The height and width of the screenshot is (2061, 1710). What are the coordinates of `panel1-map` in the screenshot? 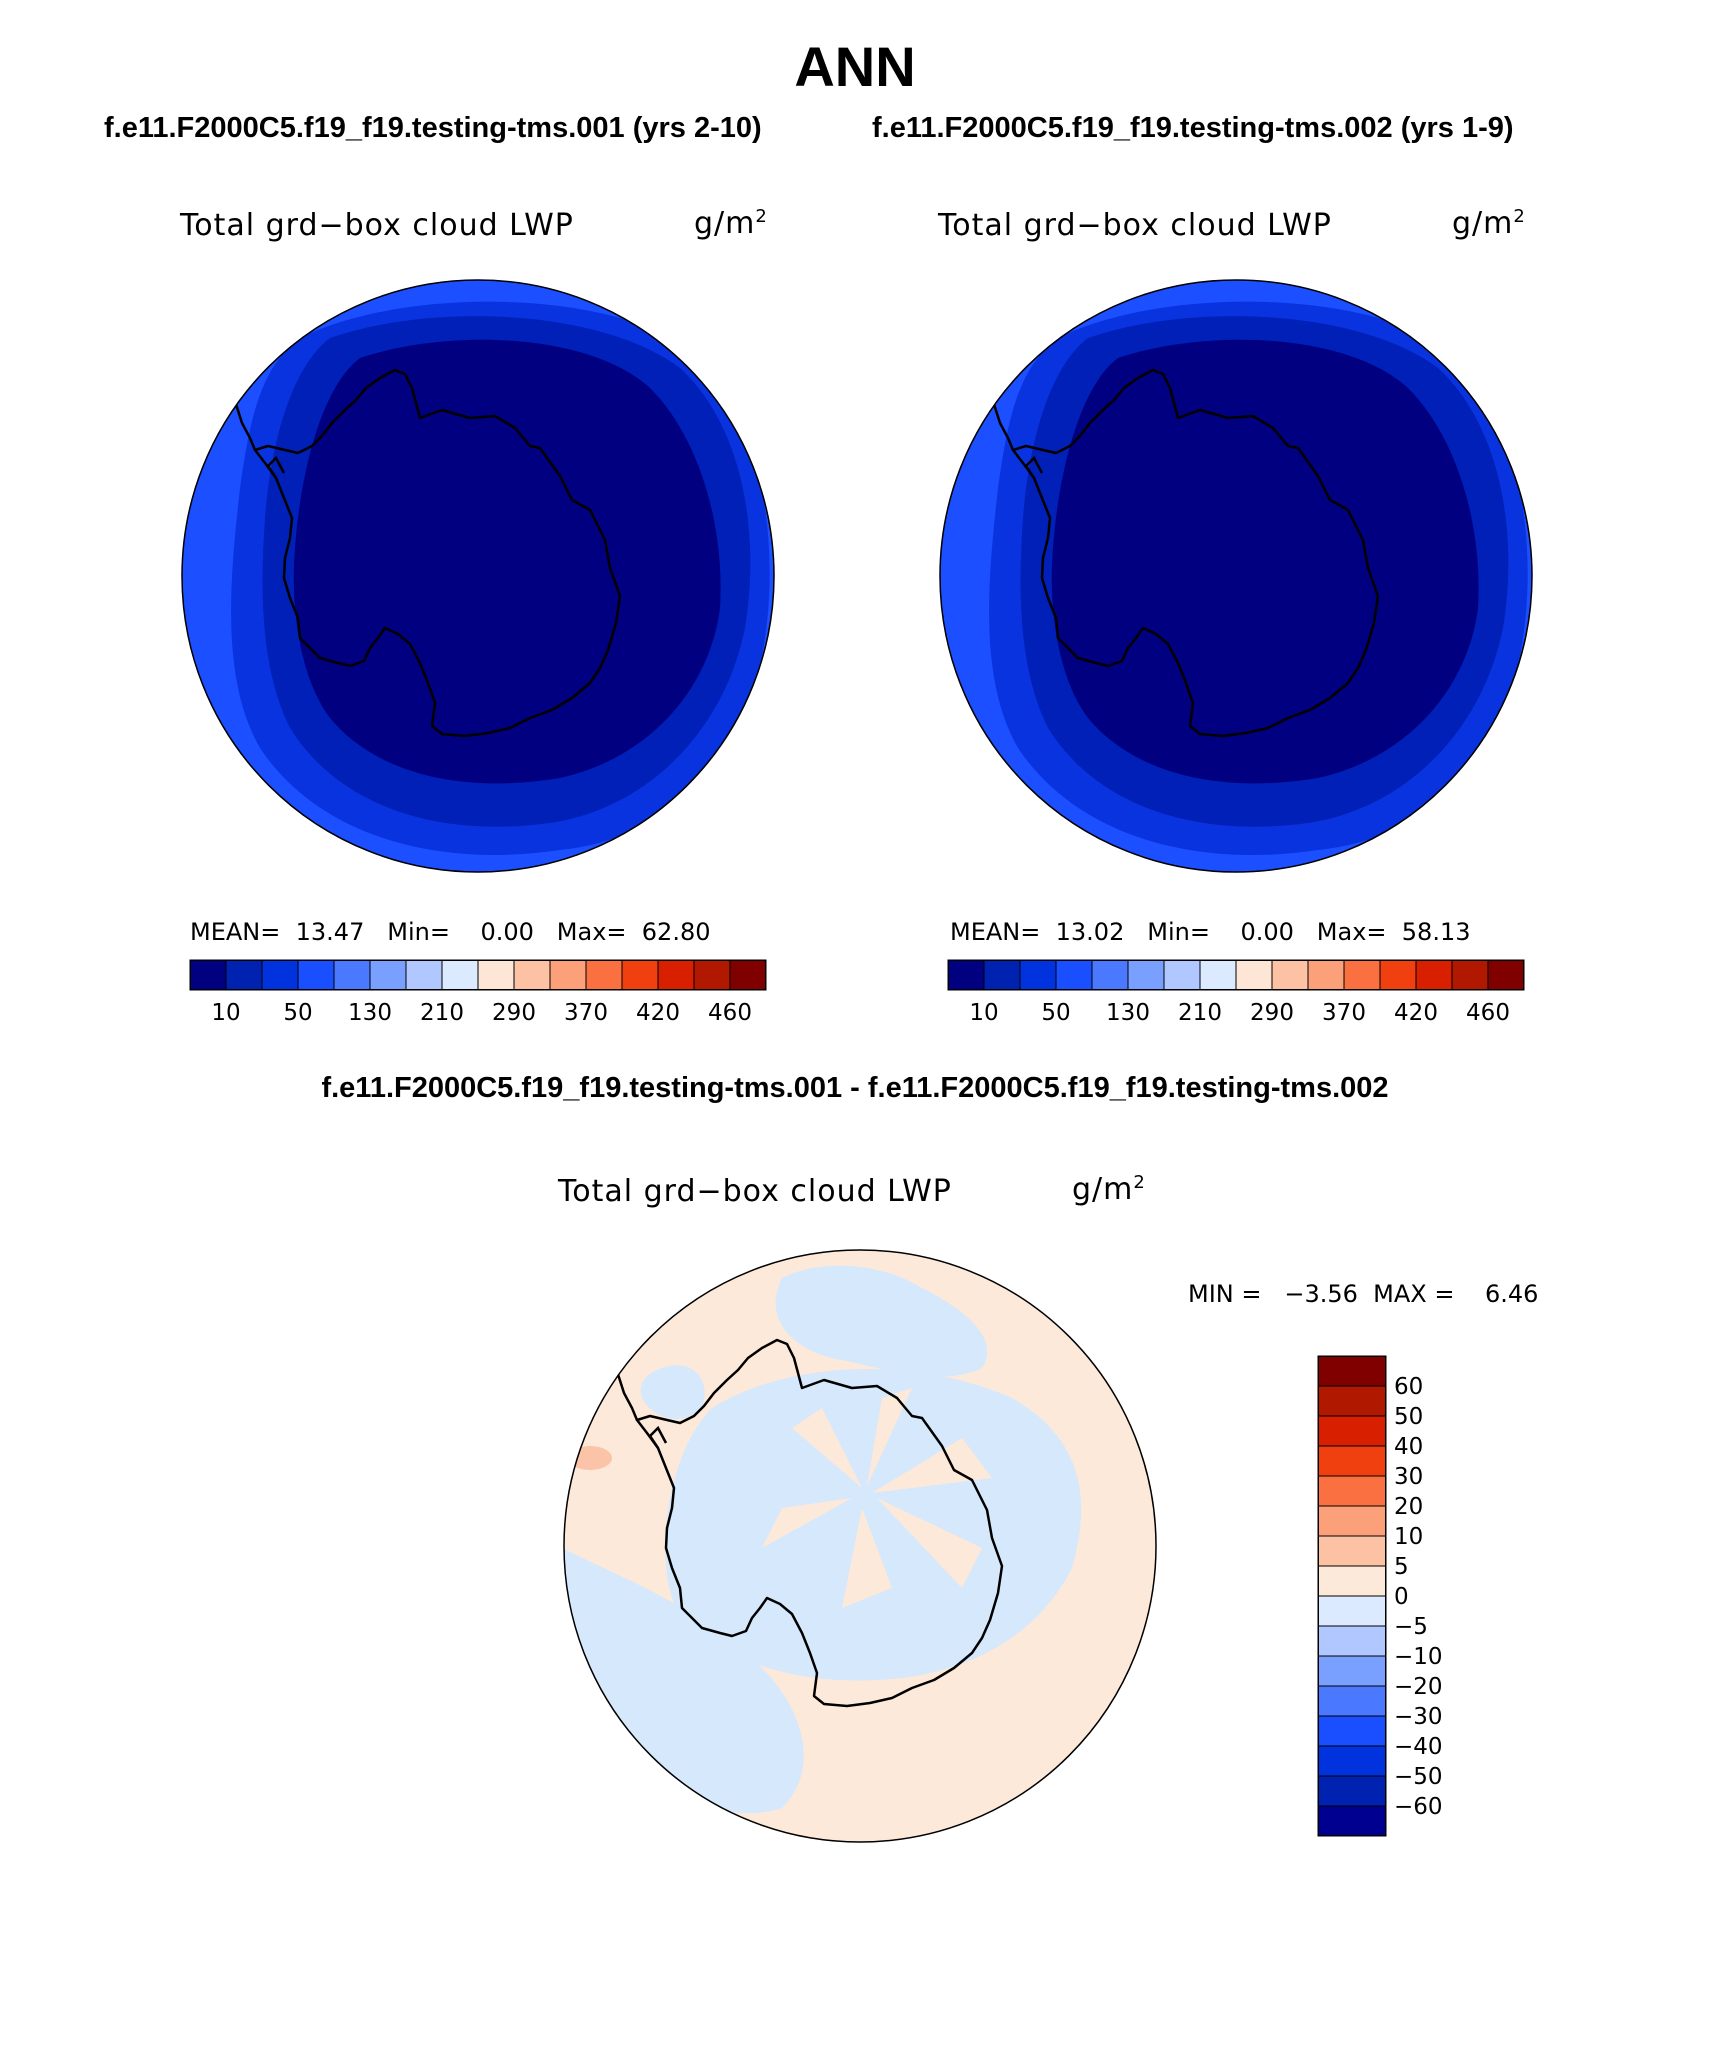 It's located at (478, 576).